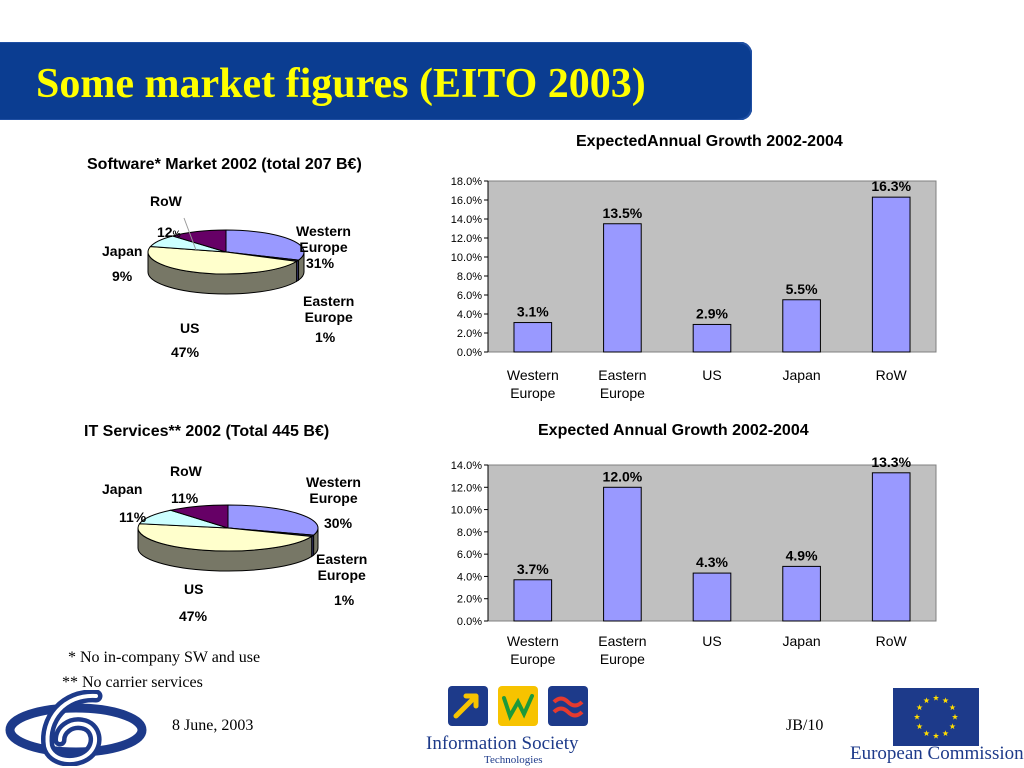  I want to click on y-tick-label: 10.0%, so click(466, 258).